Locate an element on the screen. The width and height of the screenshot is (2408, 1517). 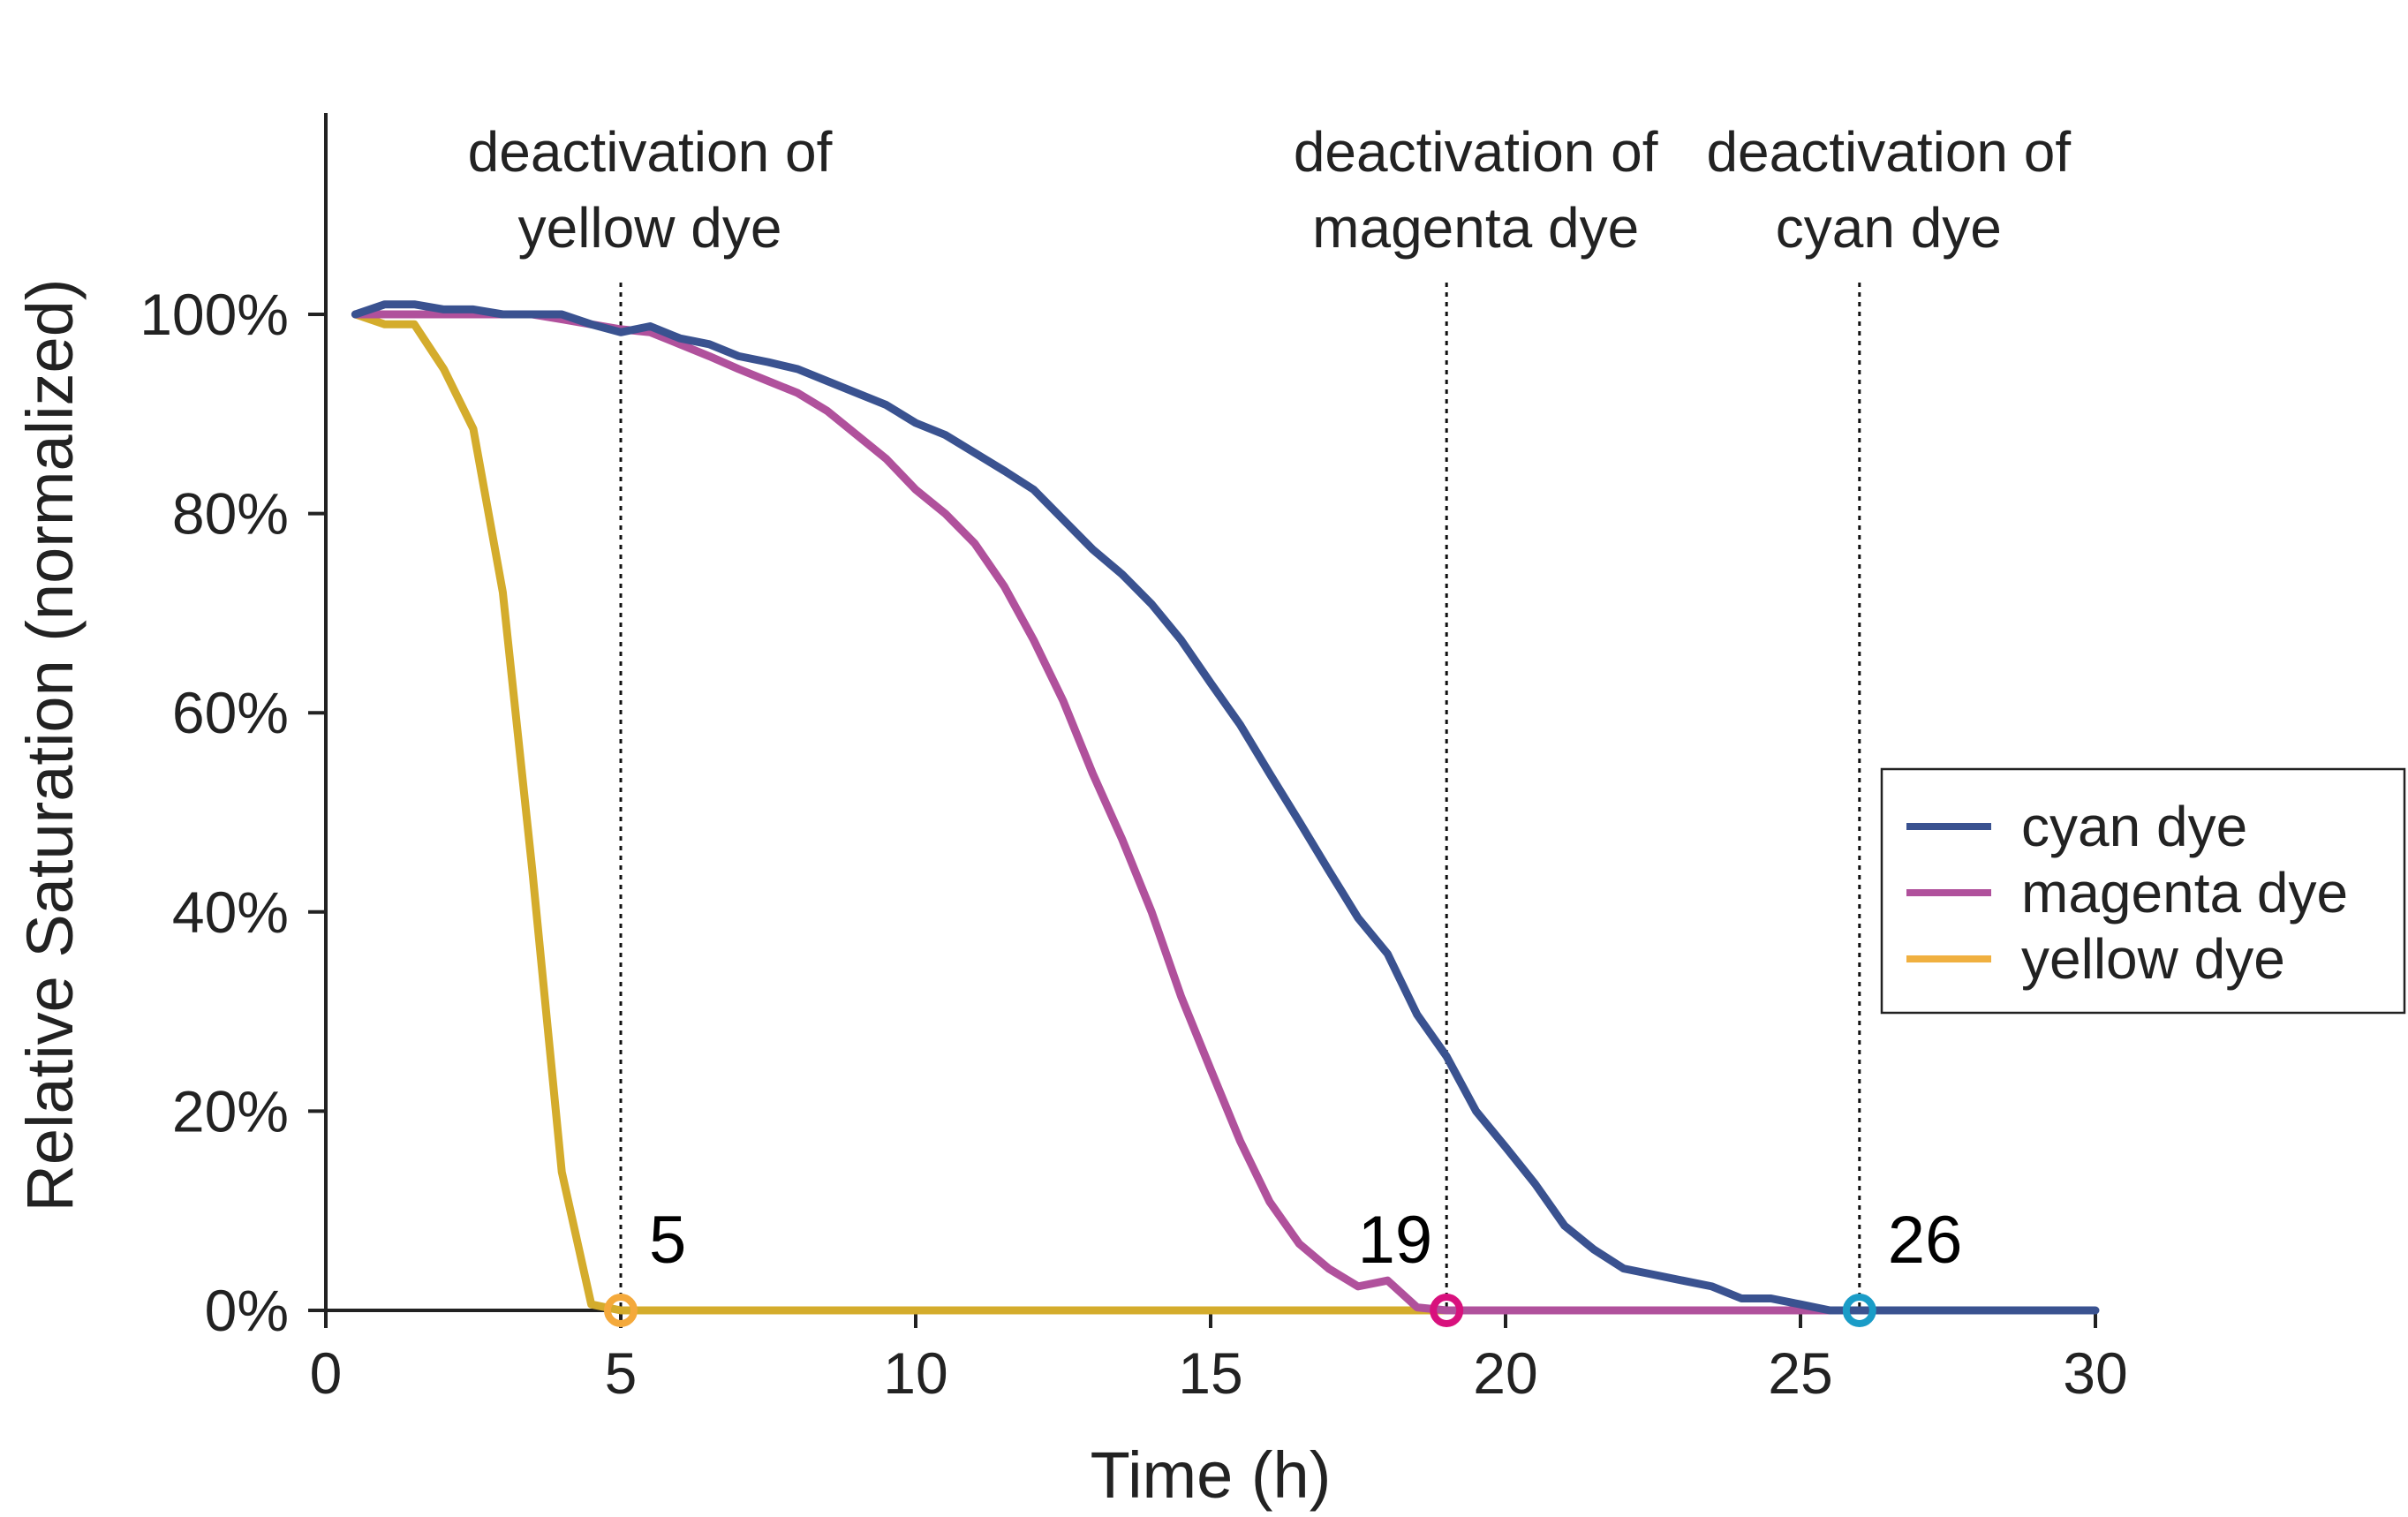
x-tick-label-10: 10 is located at coordinates (915, 1373).